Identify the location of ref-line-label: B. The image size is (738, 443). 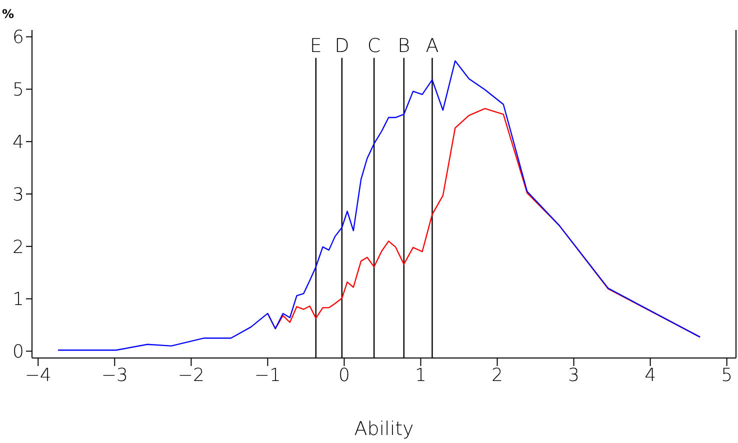
(404, 45).